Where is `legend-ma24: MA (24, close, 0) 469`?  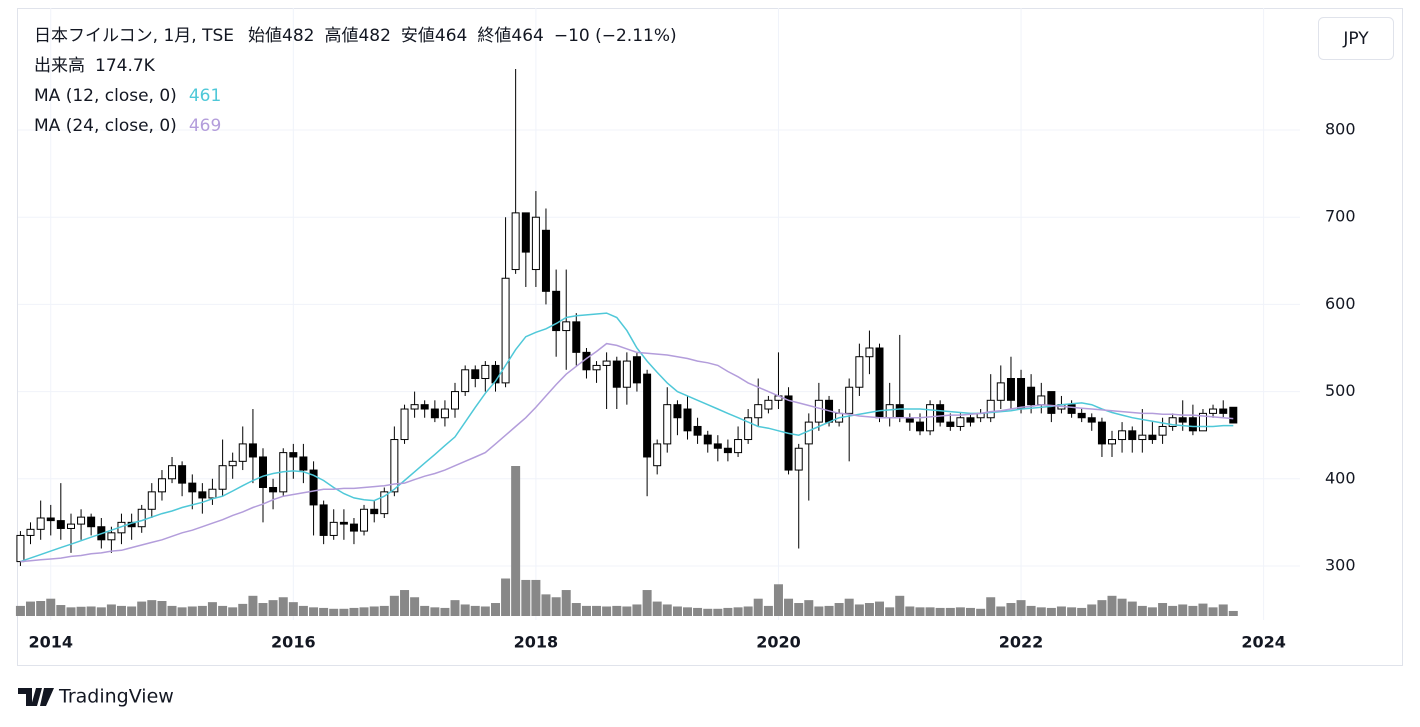 legend-ma24: MA (24, close, 0) 469 is located at coordinates (127, 126).